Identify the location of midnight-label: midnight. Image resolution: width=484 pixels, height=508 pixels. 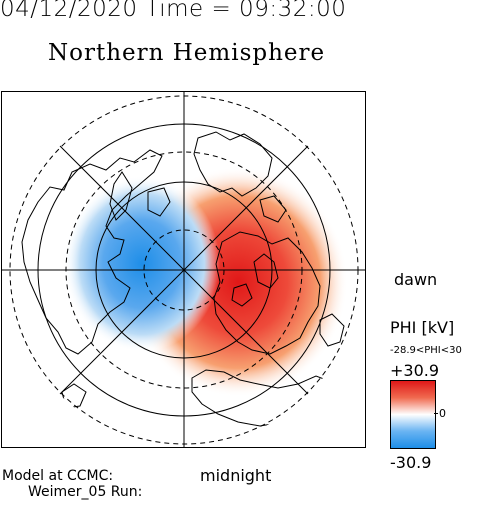
(236, 475).